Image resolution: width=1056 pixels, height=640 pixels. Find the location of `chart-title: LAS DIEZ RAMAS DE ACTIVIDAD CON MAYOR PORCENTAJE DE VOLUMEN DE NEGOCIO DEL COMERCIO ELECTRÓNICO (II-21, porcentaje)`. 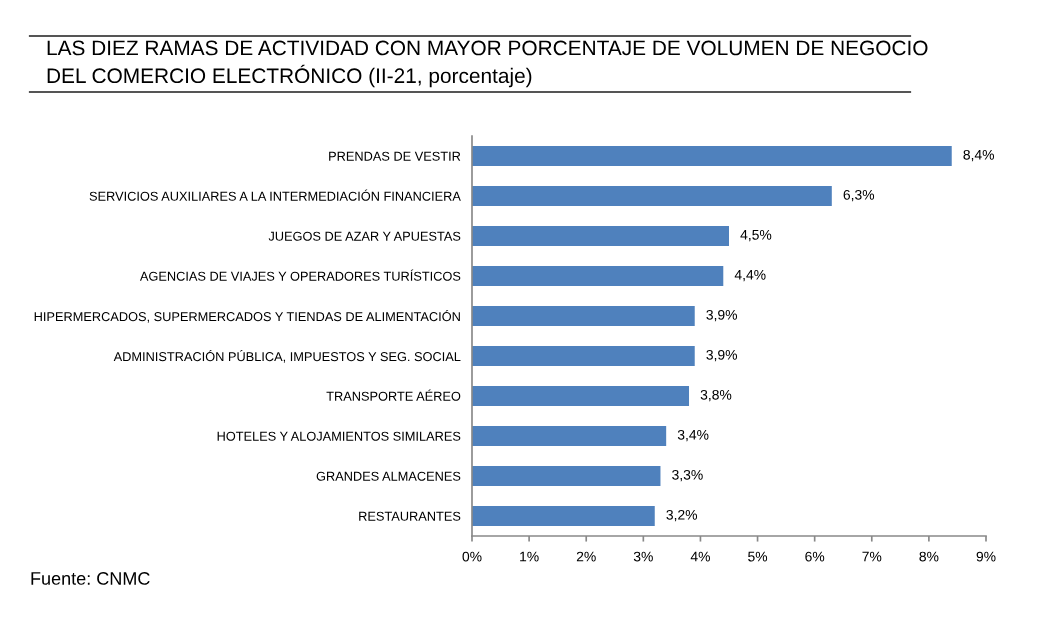

chart-title: LAS DIEZ RAMAS DE ACTIVIDAD CON MAYOR PORCENTAJE DE VOLUMEN DE NEGOCIO DEL COMERCIO ELECTRÓNICO (II-21, porcentaje) is located at coordinates (487, 64).